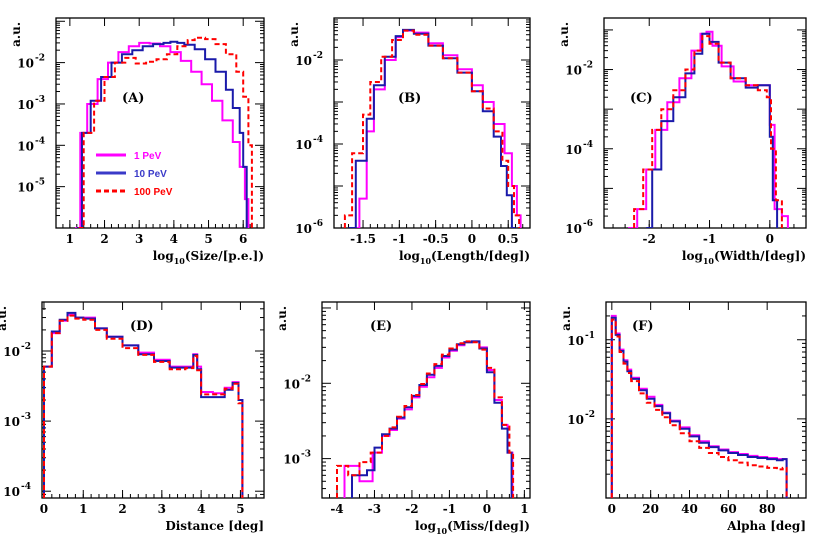  What do you see at coordinates (766, 526) in the screenshot?
I see `x-axis-label: Alpha [deg]` at bounding box center [766, 526].